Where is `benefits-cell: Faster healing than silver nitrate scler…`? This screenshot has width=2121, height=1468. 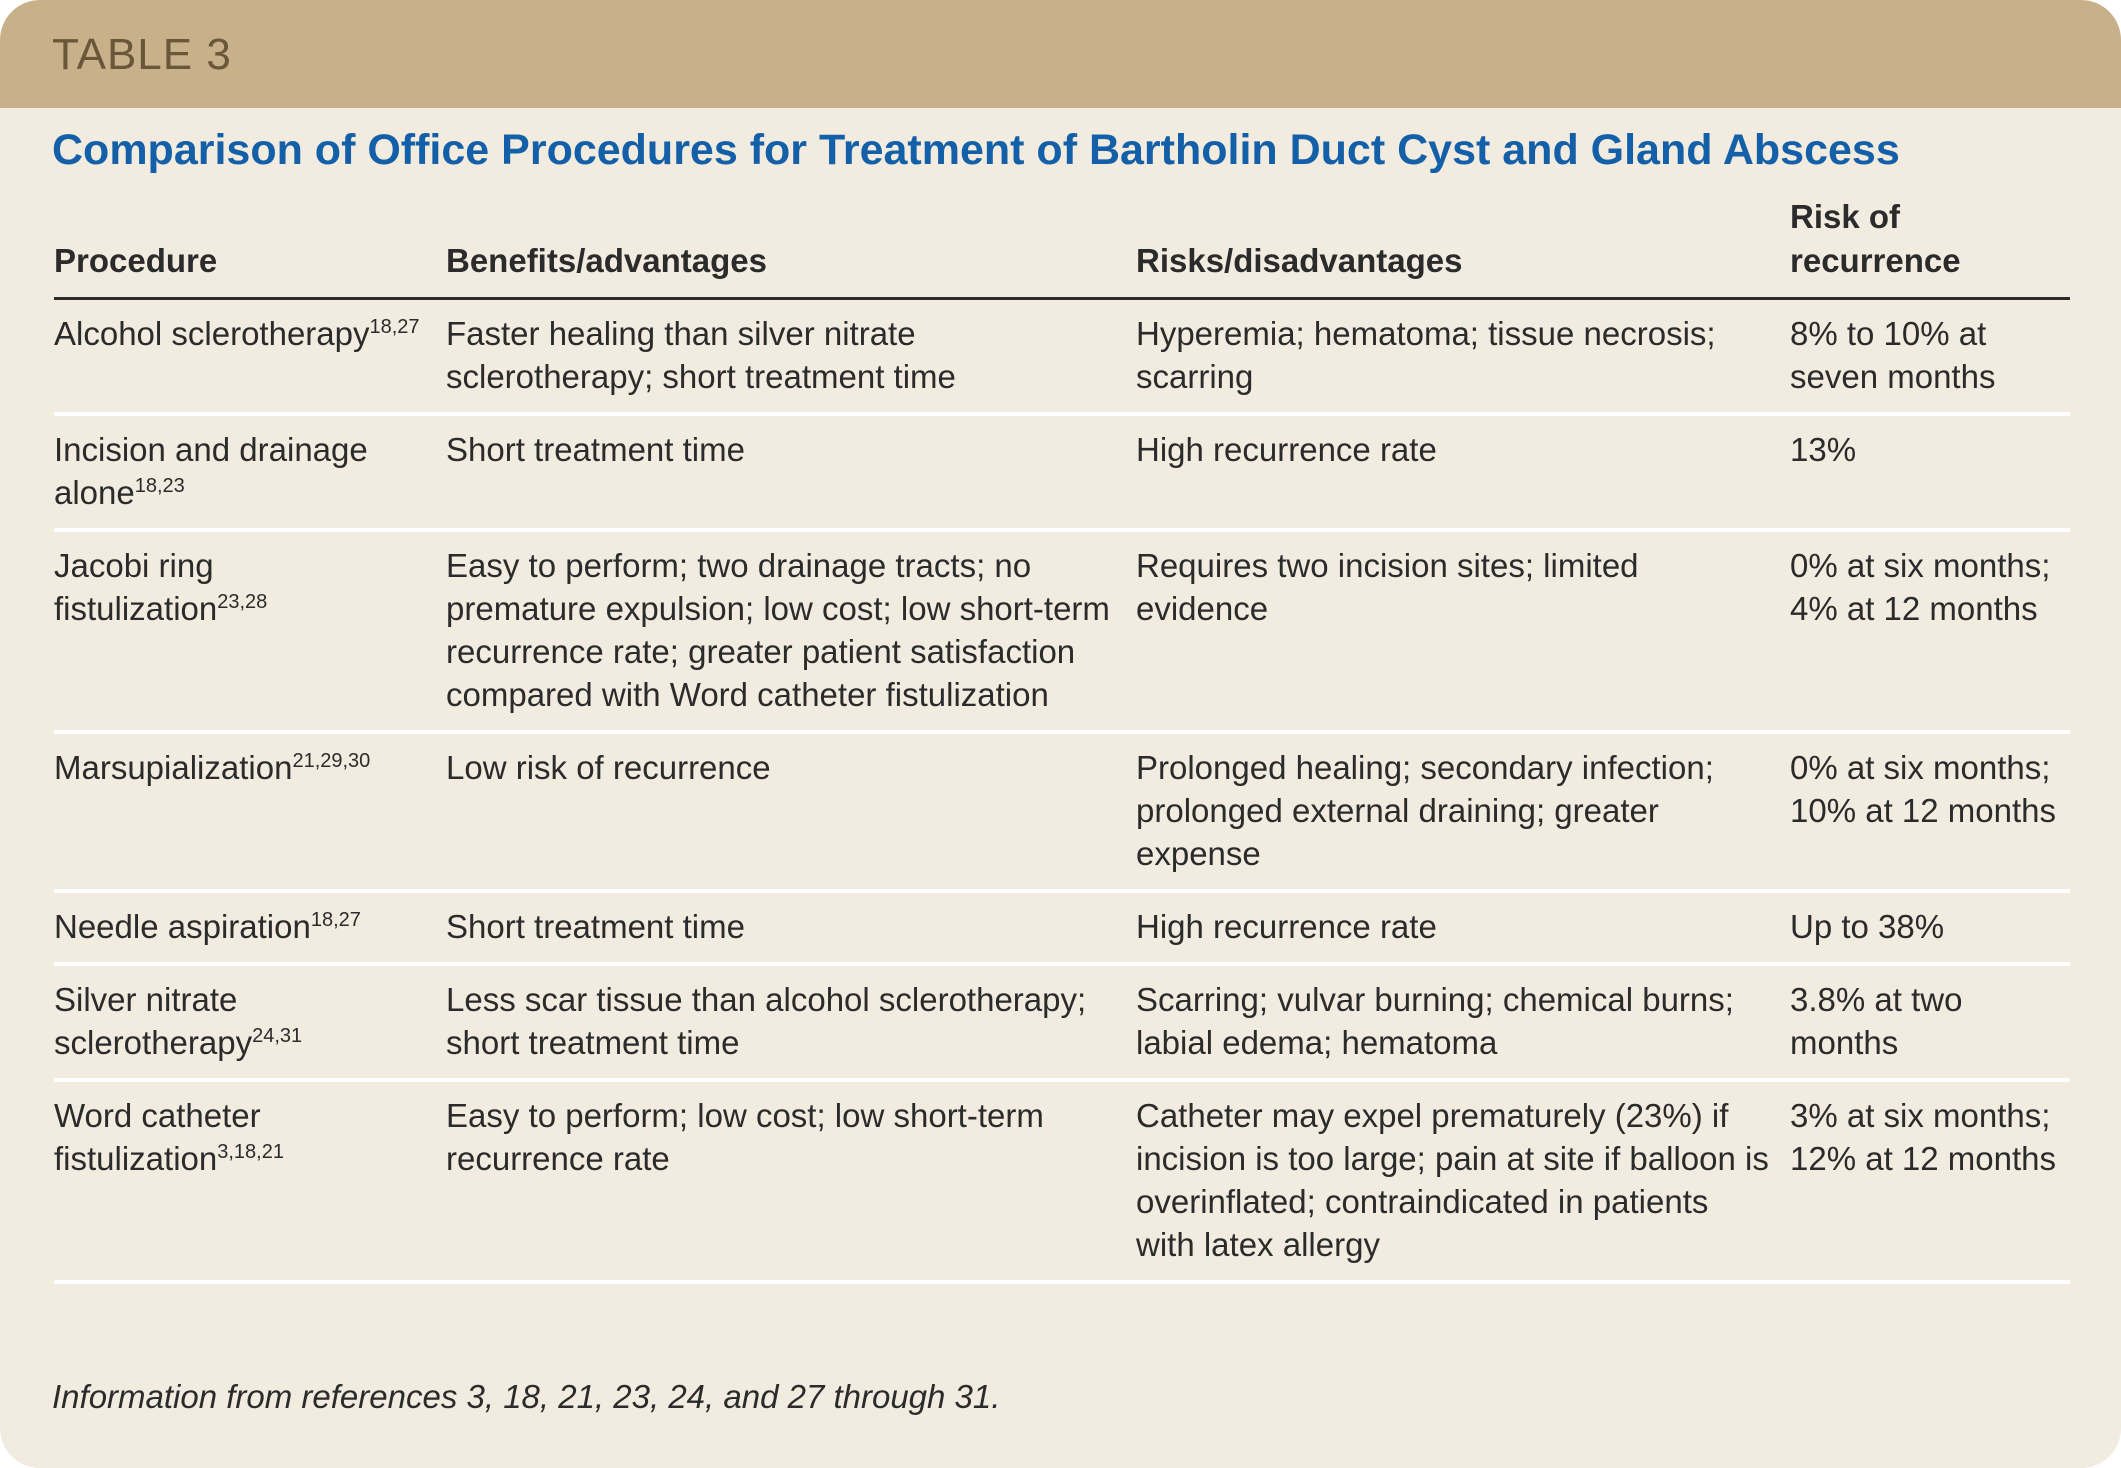 benefits-cell: Faster healing than silver nitrate scler… is located at coordinates (791, 357).